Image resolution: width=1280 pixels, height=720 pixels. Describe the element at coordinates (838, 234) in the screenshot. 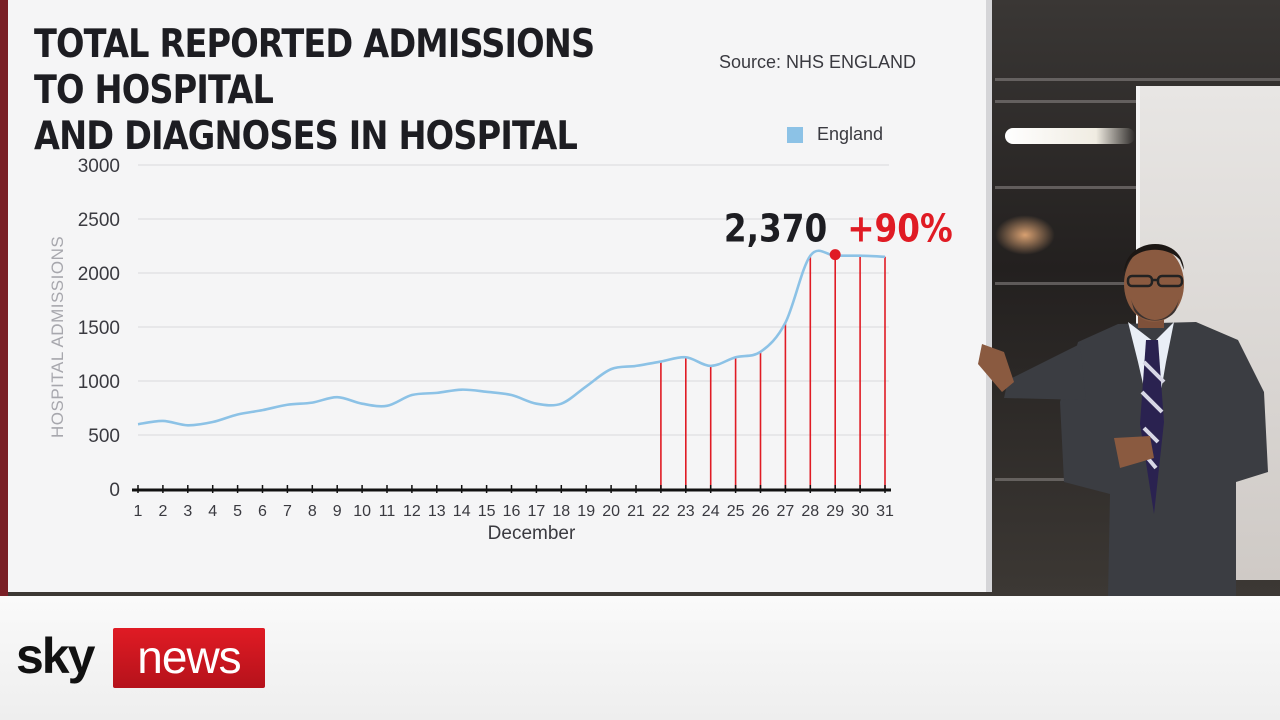

I see `annotation: 2,370 +90%` at that location.